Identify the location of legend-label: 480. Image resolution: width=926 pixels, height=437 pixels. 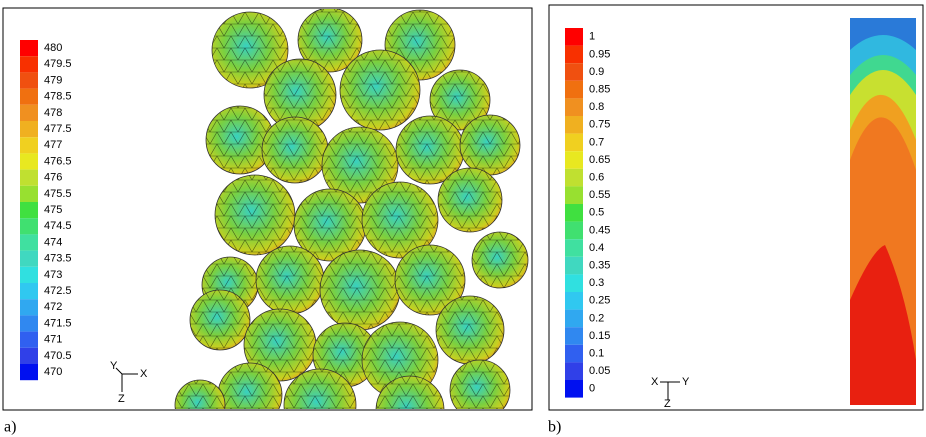
(53, 48).